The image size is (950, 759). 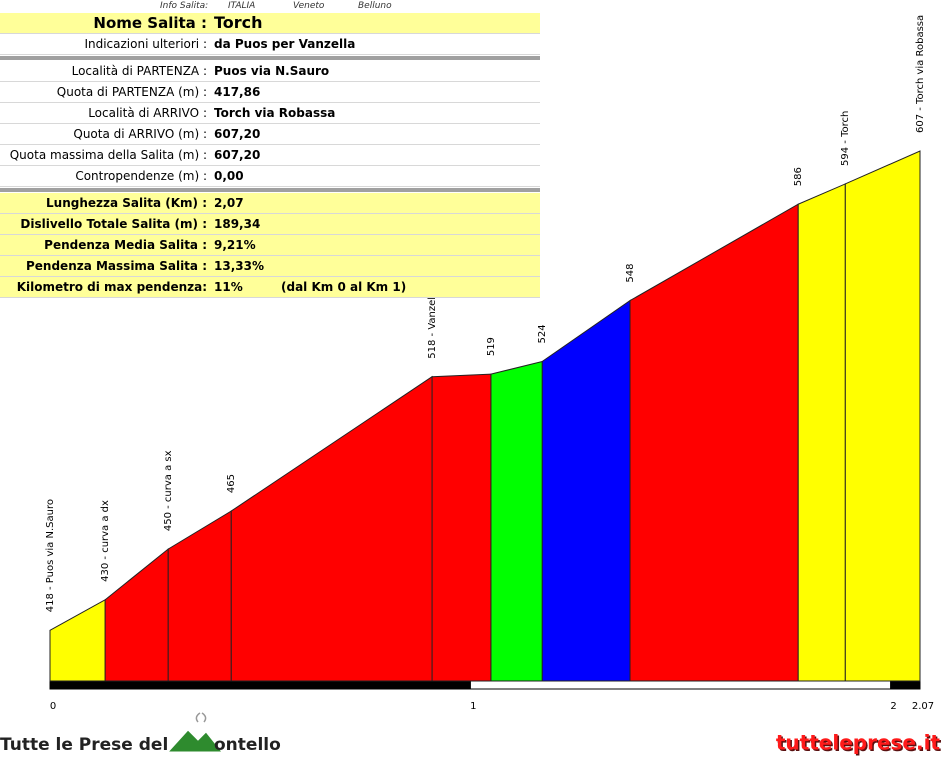 What do you see at coordinates (285, 44) in the screenshot?
I see `row-value: da Puos per Vanzella` at bounding box center [285, 44].